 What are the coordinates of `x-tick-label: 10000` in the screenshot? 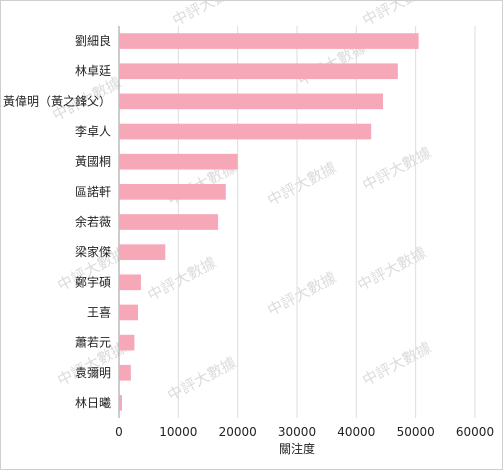 It's located at (178, 432).